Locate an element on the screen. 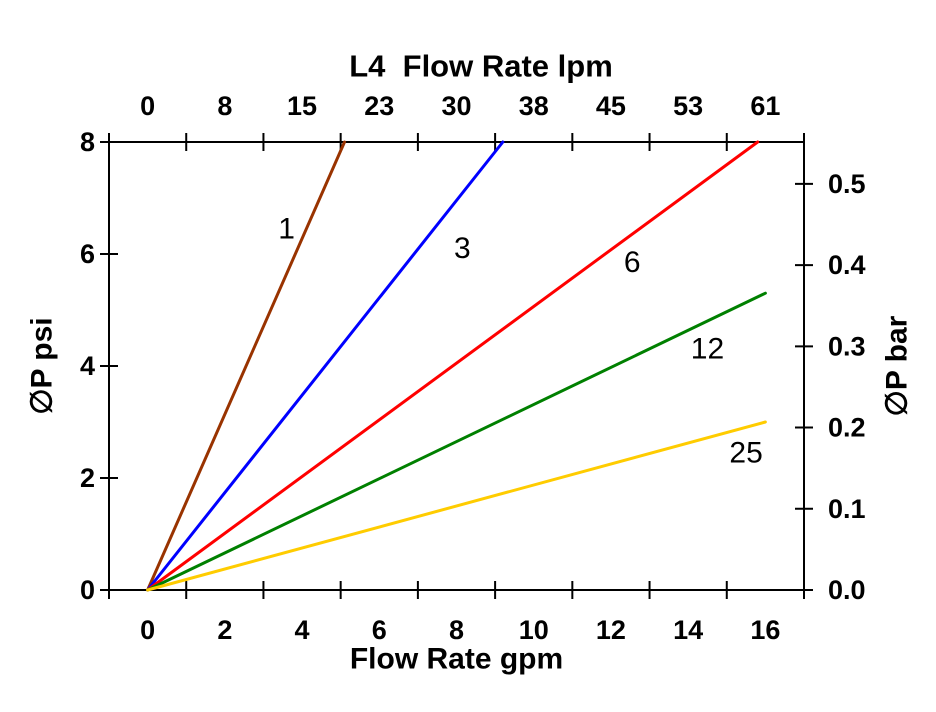 Image resolution: width=936 pixels, height=712 pixels. x-top-label-45: 45 is located at coordinates (611, 106).